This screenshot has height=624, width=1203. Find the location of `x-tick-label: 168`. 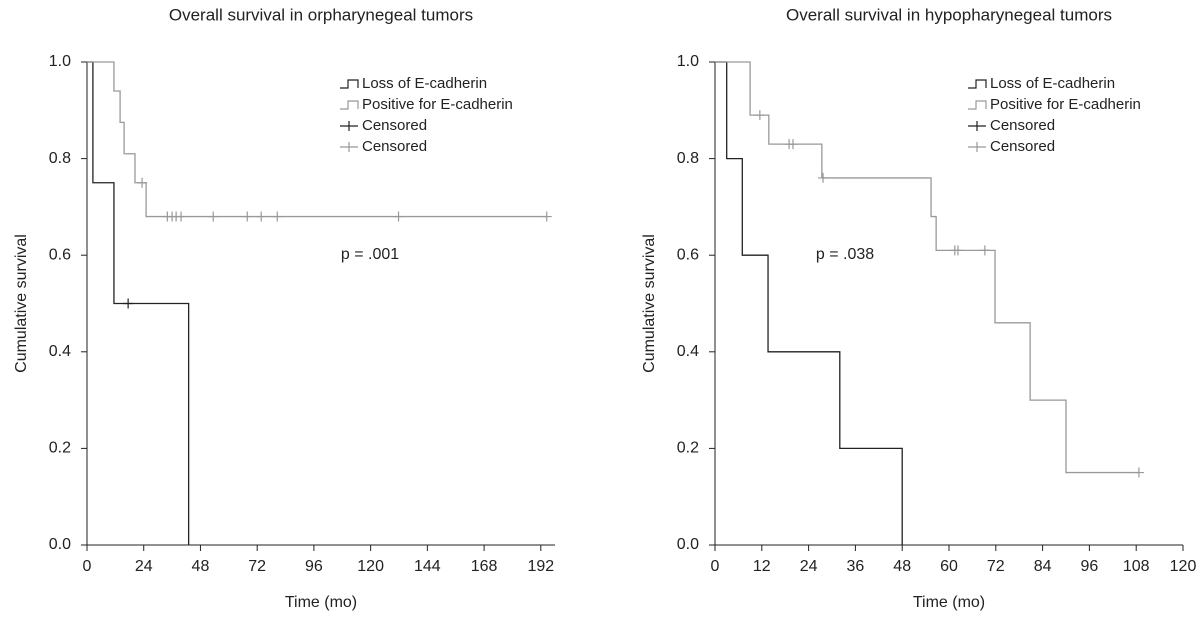

x-tick-label: 168 is located at coordinates (484, 566).